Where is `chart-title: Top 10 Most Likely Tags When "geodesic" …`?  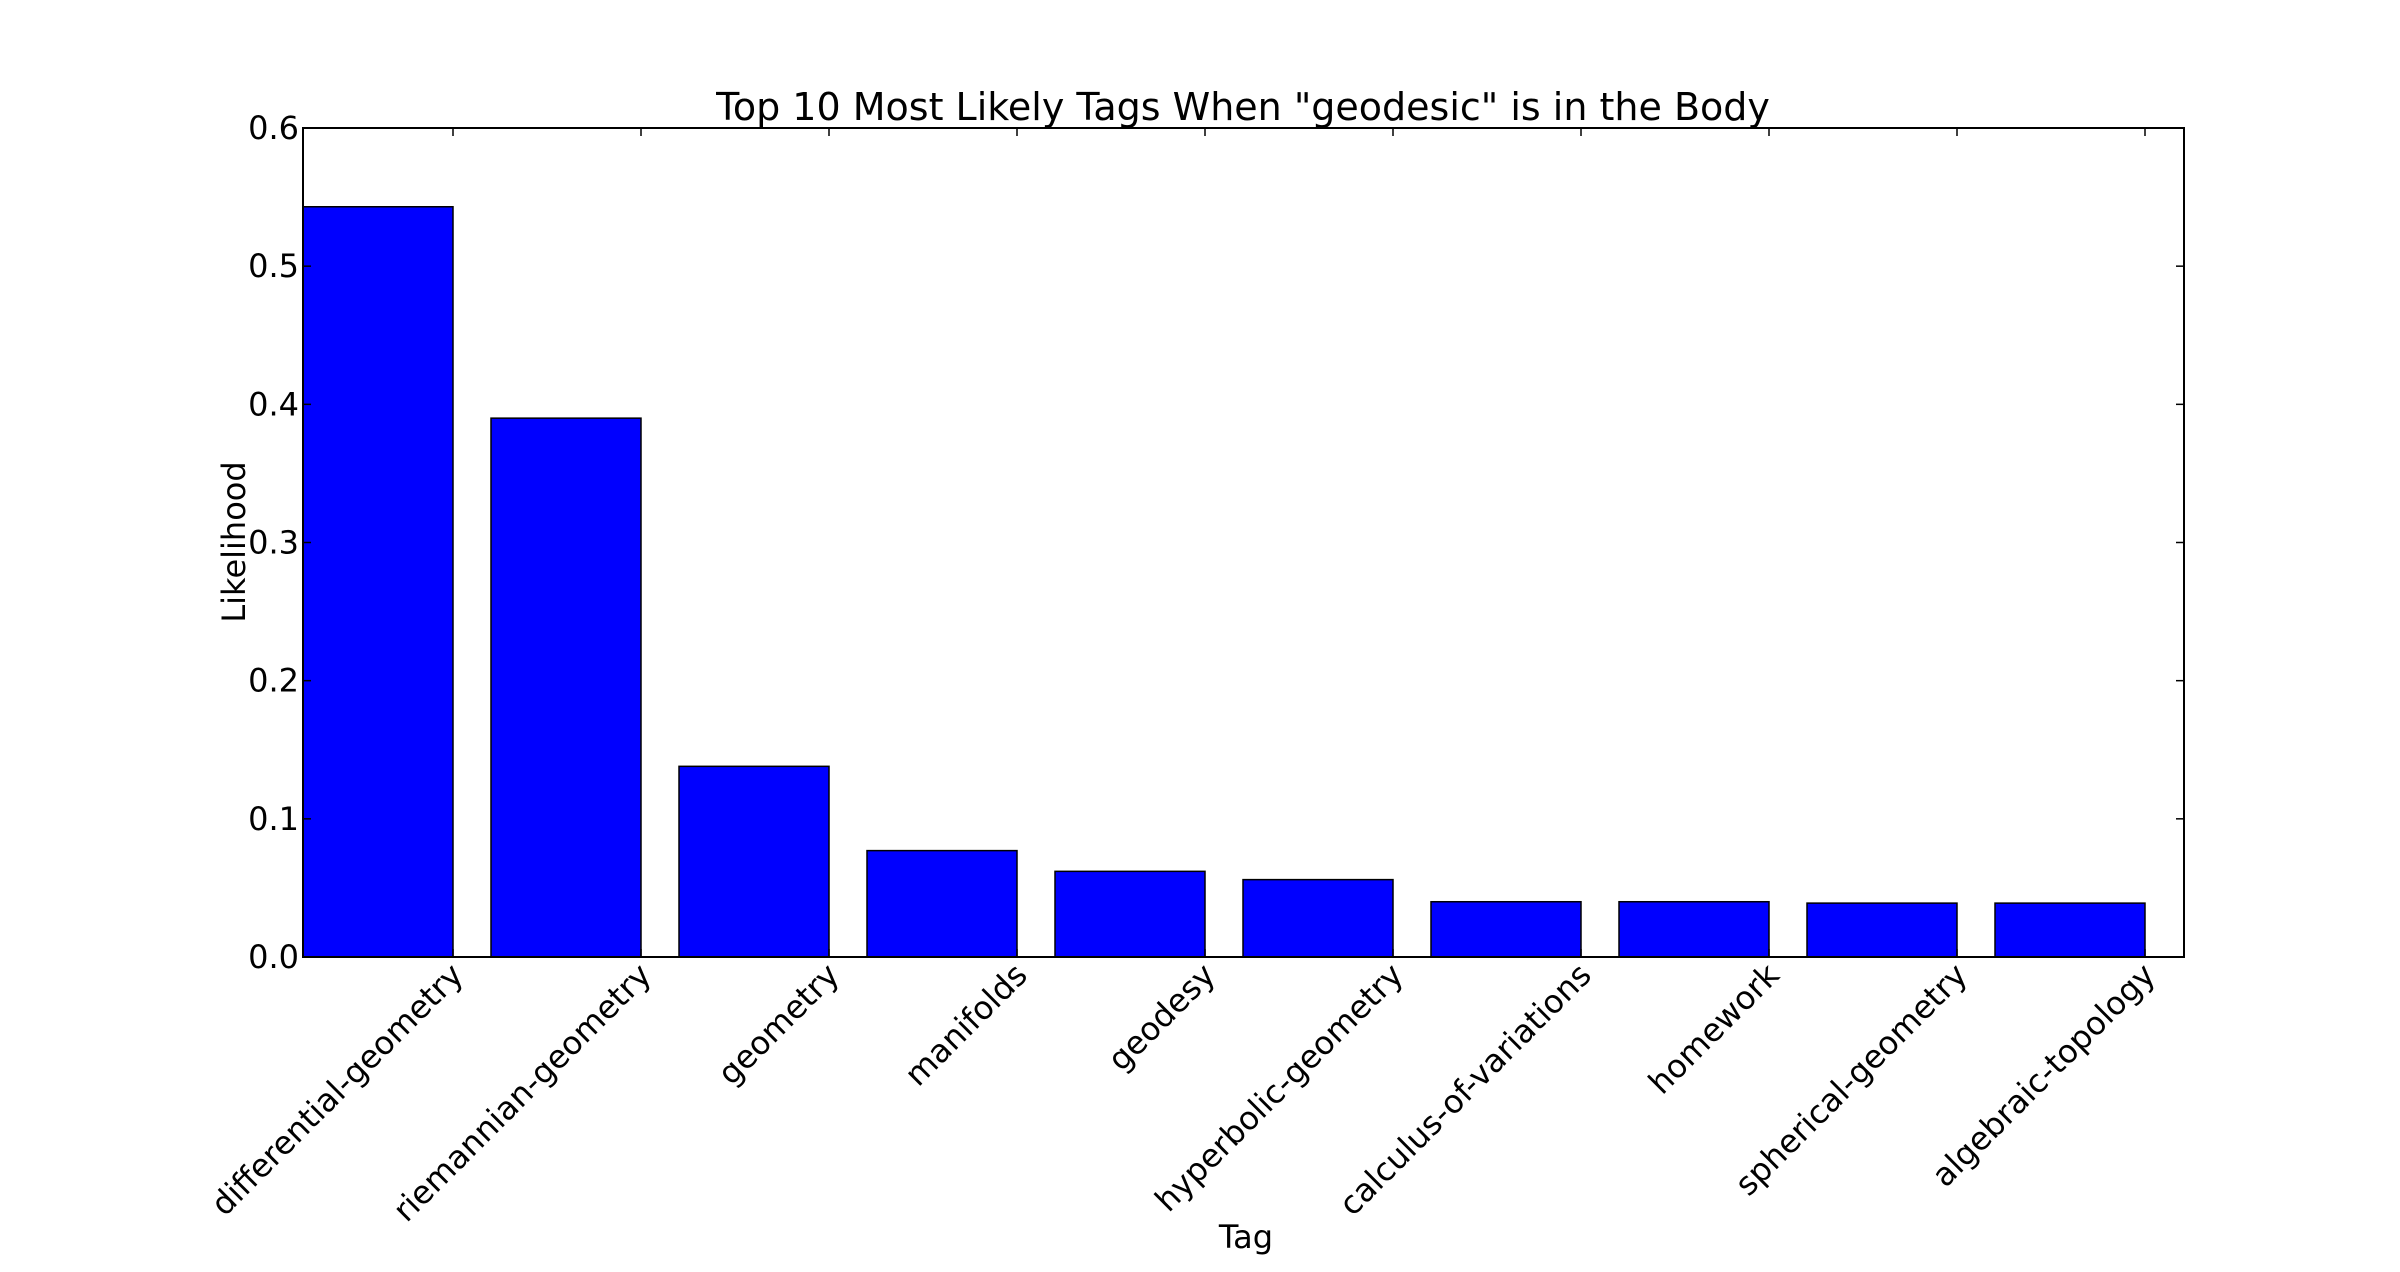
chart-title: Top 10 Most Likely Tags When "geodesic" … is located at coordinates (1242, 107).